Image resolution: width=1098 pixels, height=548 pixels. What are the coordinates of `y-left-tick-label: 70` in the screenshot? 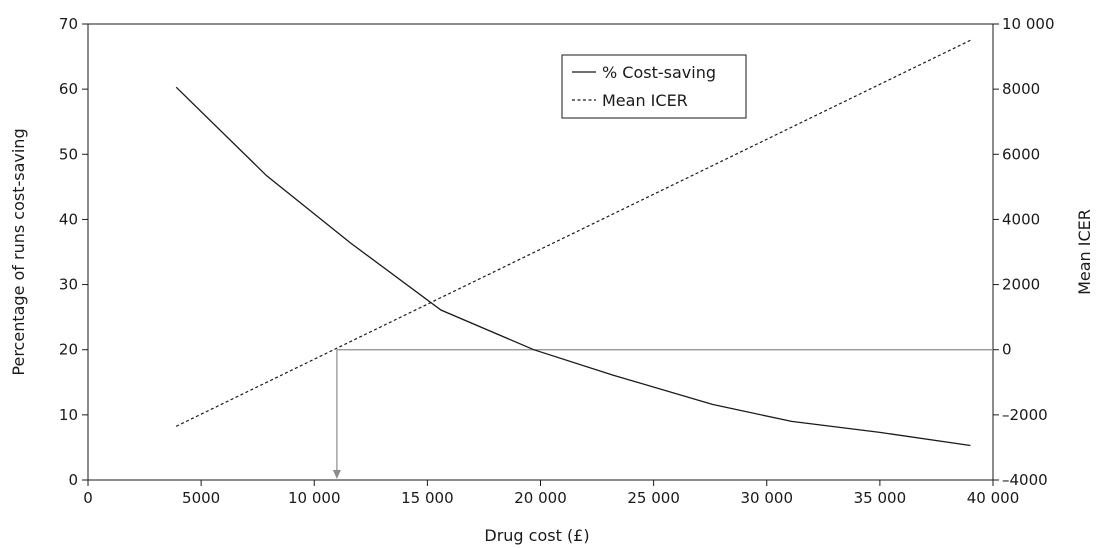 It's located at (68, 24).